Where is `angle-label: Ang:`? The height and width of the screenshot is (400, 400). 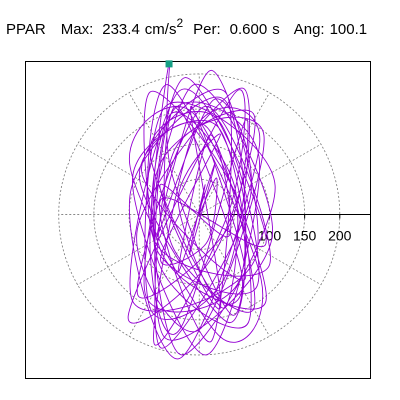 angle-label: Ang: is located at coordinates (309, 29).